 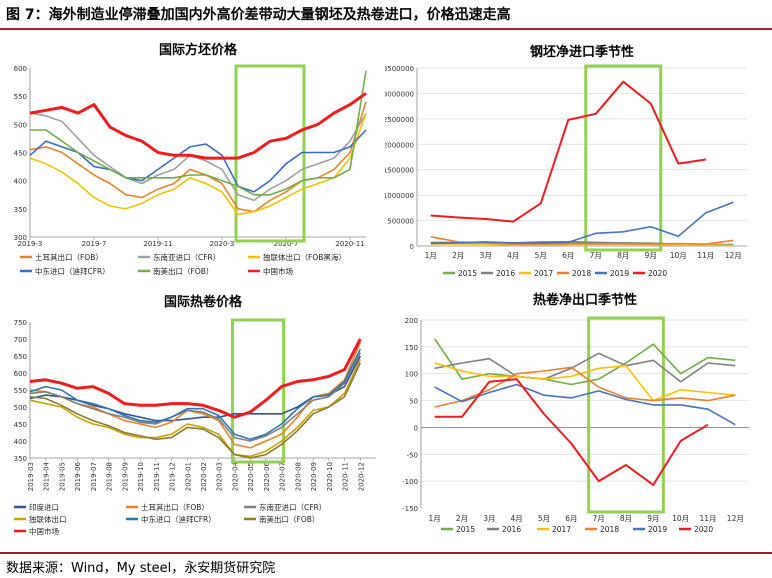 What do you see at coordinates (411, 348) in the screenshot?
I see `y-tick-label: 150` at bounding box center [411, 348].